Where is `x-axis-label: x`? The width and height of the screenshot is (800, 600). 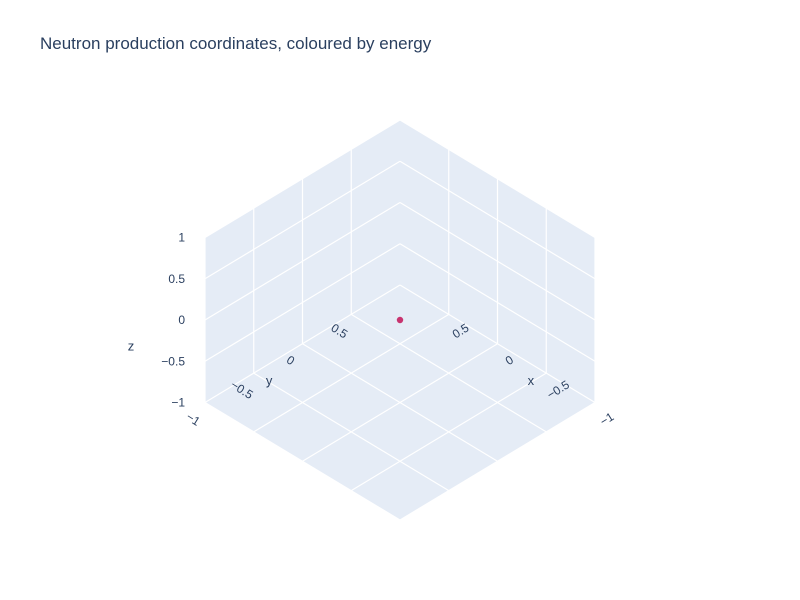
x-axis-label: x is located at coordinates (531, 380).